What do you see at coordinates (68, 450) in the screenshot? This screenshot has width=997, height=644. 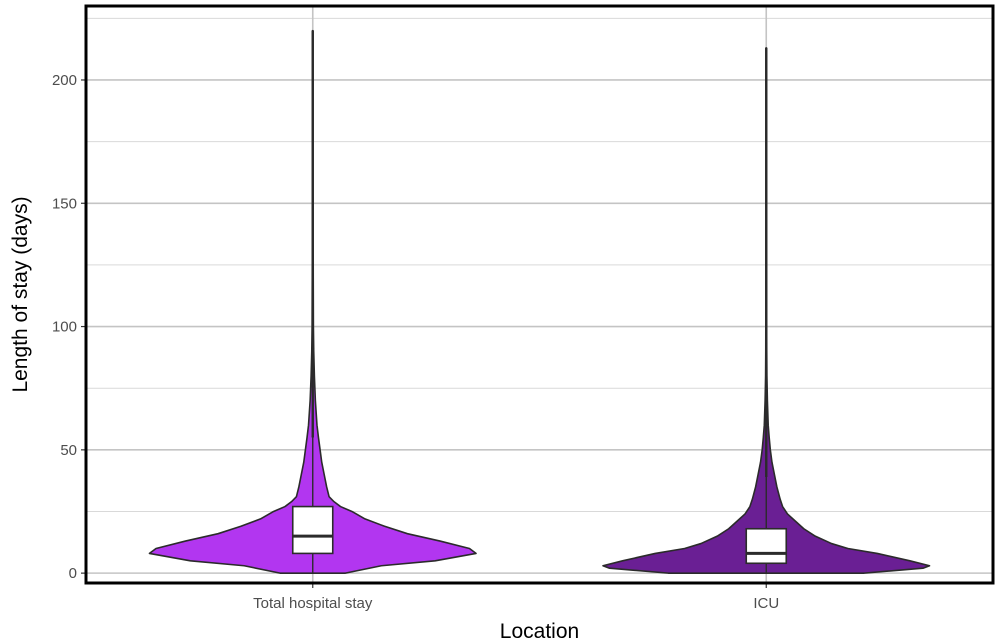 I see `y-tick-label: 50` at bounding box center [68, 450].